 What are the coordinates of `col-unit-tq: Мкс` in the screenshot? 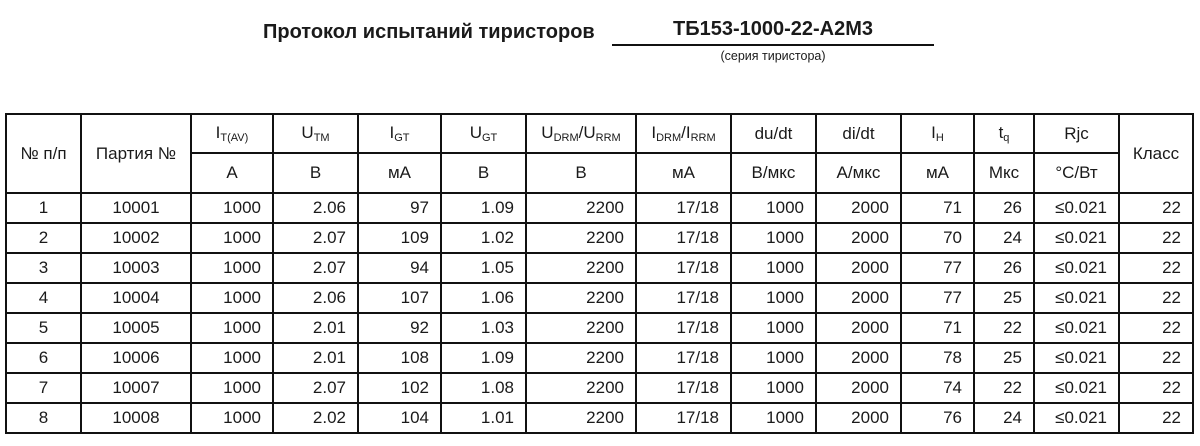 It's located at (1004, 173).